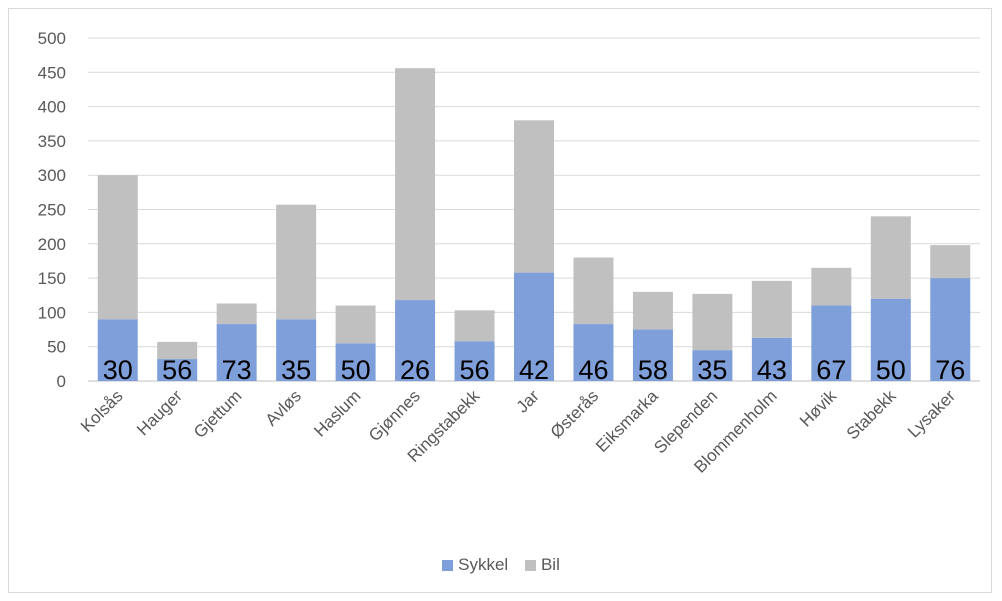  I want to click on y-tick-label: 350, so click(52, 141).